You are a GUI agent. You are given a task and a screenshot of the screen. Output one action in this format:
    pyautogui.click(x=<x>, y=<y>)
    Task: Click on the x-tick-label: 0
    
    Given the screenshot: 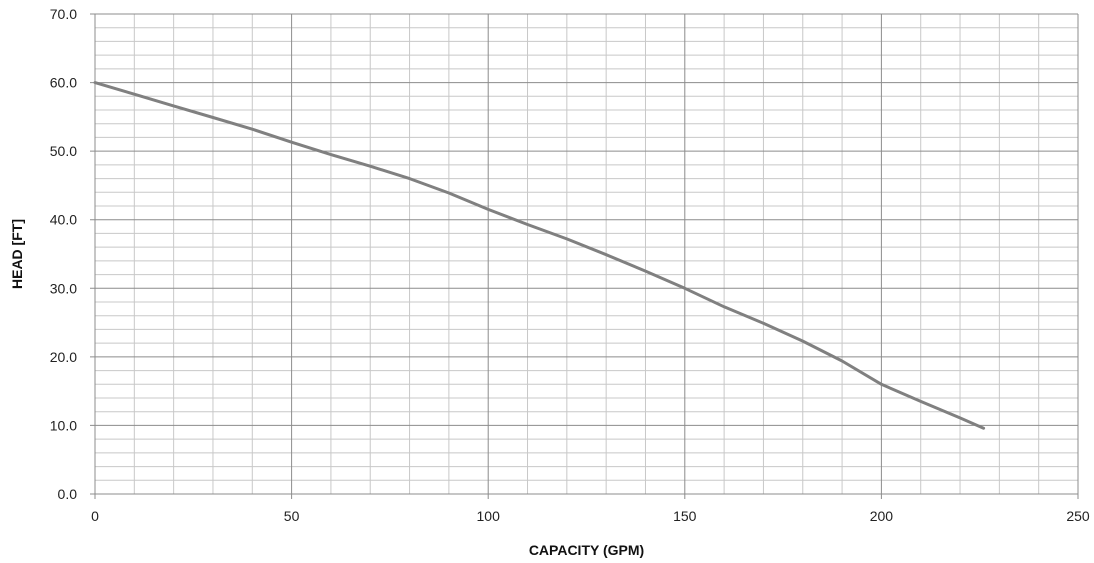 What is the action you would take?
    pyautogui.click(x=95, y=516)
    